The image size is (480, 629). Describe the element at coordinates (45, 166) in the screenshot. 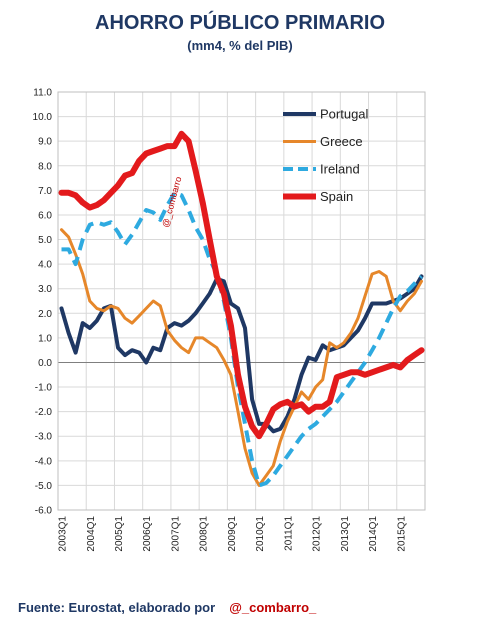

I see `y-tick-label: 8.0` at that location.